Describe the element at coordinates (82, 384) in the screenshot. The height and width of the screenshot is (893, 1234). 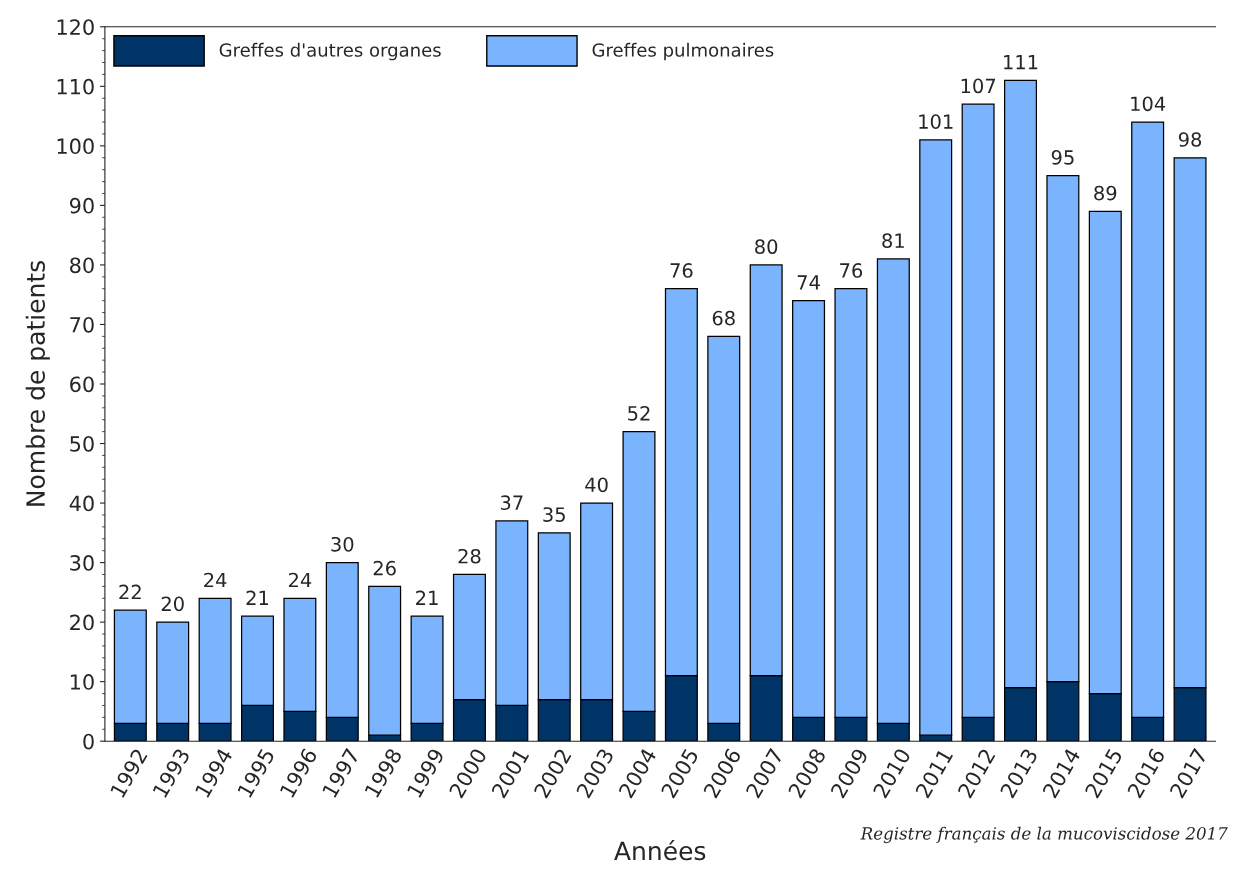
I see `y-tick-label: 60` at that location.